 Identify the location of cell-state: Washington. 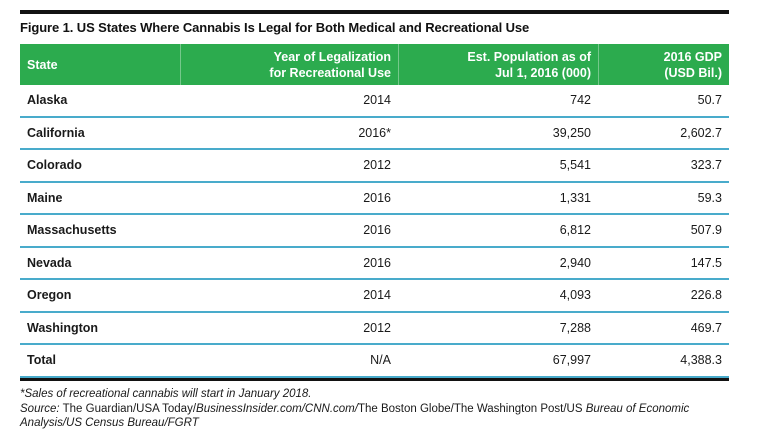
(63, 327).